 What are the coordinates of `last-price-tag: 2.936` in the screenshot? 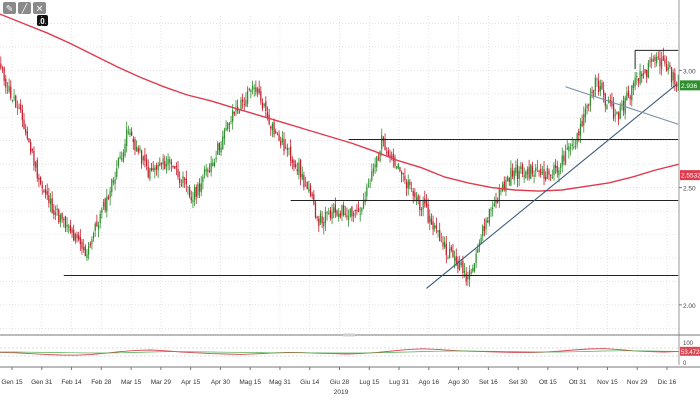 It's located at (690, 85).